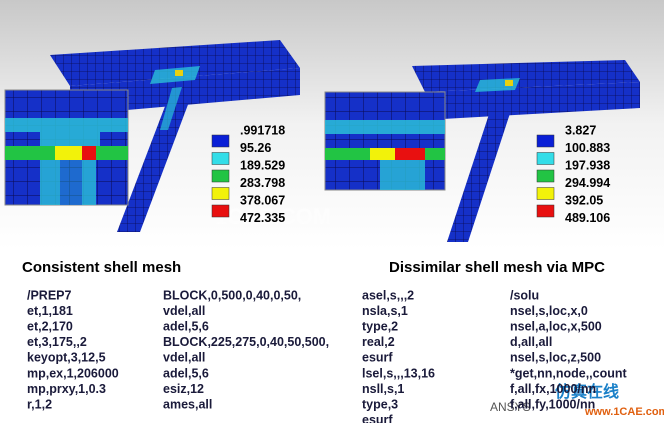  Describe the element at coordinates (552, 404) in the screenshot. I see `code-line: f,all,fy,1000/nn` at that location.